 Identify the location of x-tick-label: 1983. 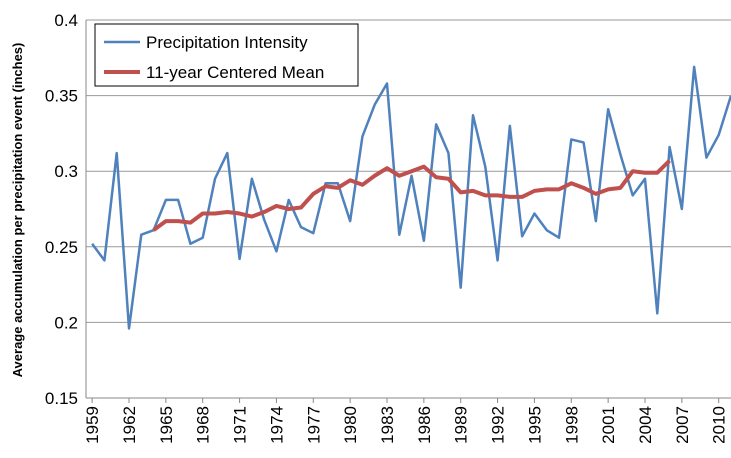
(387, 425).